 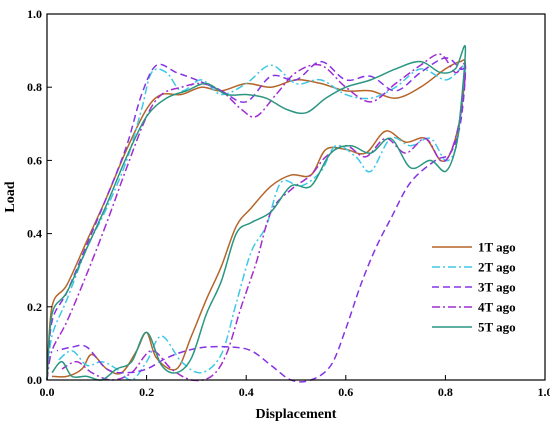 I want to click on x-tick-label: 0.0, so click(x=47, y=392).